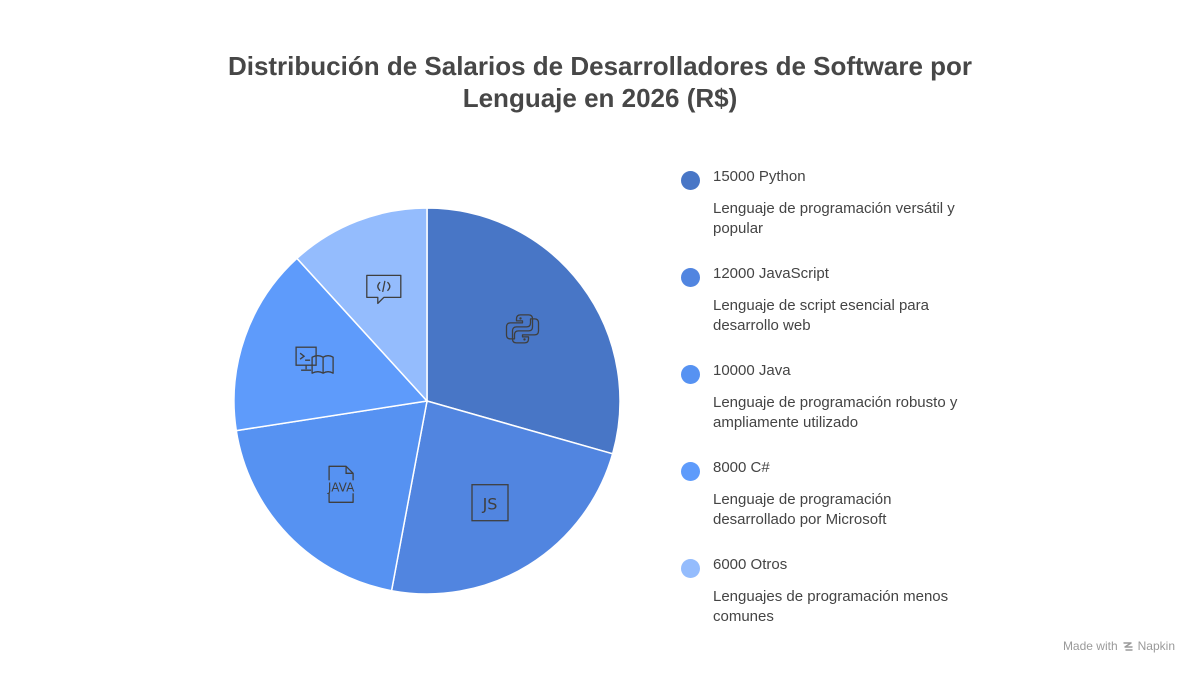  I want to click on code-chat-icon, so click(384, 289).